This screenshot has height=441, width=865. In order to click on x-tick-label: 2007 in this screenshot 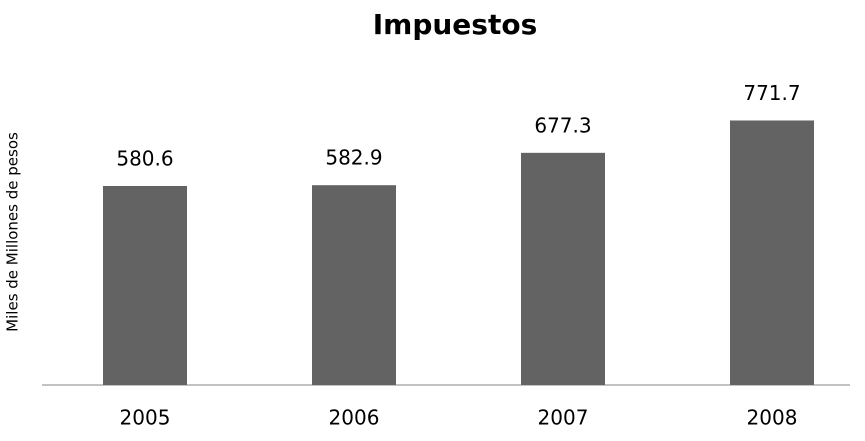, I will do `click(563, 418)`.